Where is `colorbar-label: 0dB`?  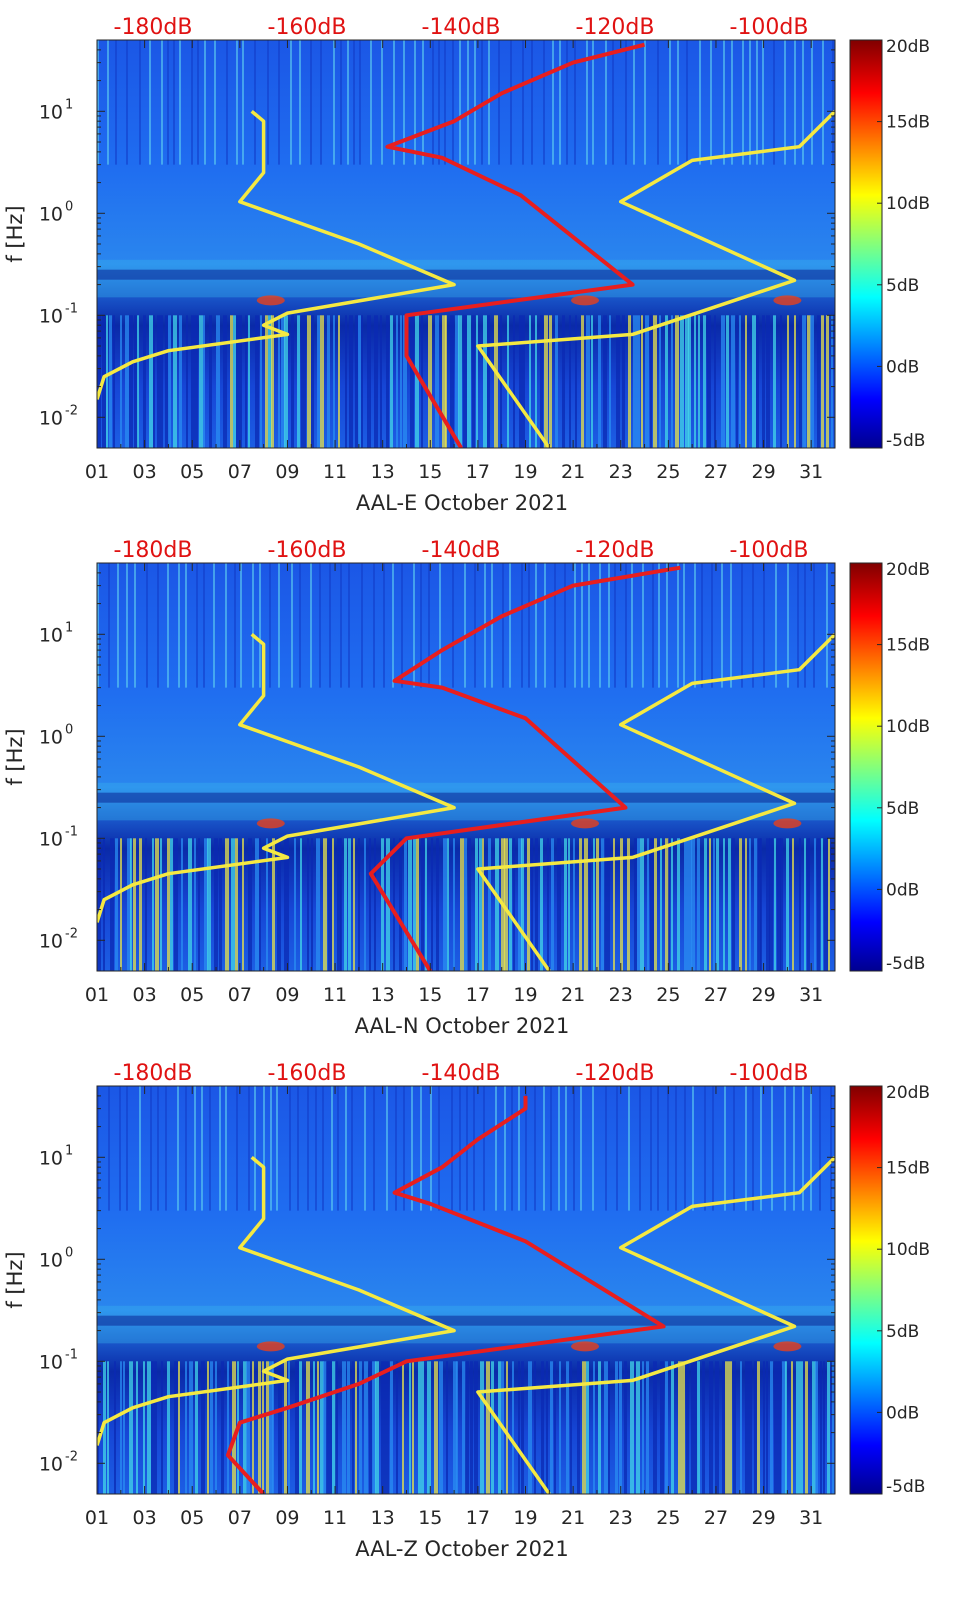
colorbar-label: 0dB is located at coordinates (902, 1413).